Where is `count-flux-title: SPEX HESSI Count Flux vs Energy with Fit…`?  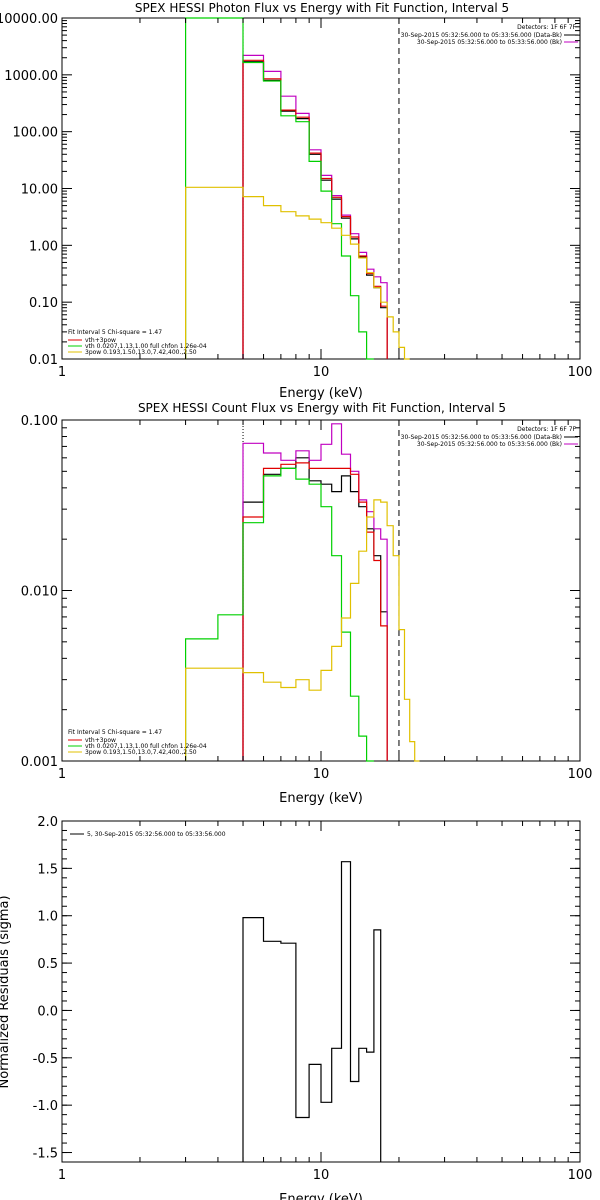 count-flux-title: SPEX HESSI Count Flux vs Energy with Fit… is located at coordinates (322, 408).